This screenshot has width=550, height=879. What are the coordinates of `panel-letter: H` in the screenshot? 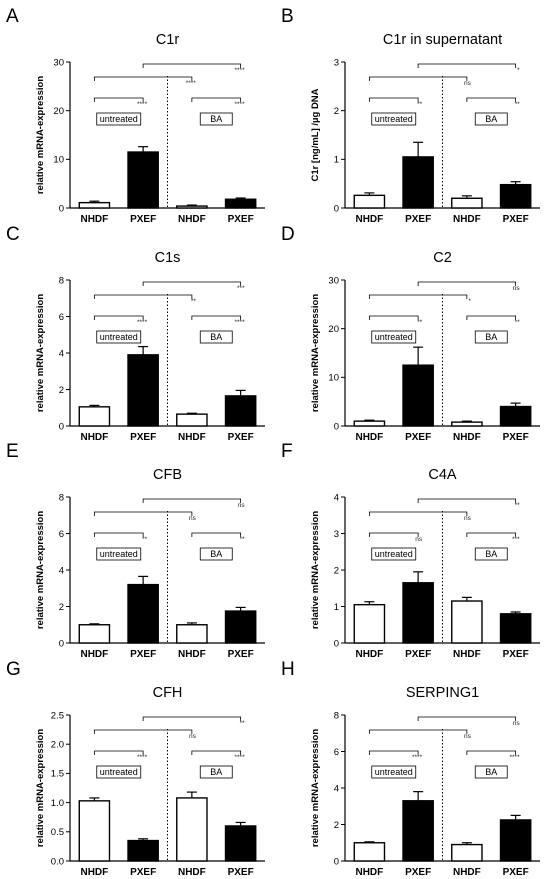 It's located at (288, 669).